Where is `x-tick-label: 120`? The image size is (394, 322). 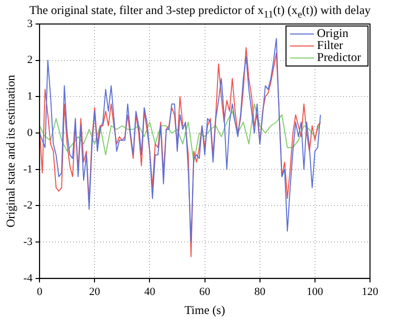
x-tick-label: 120 is located at coordinates (370, 292).